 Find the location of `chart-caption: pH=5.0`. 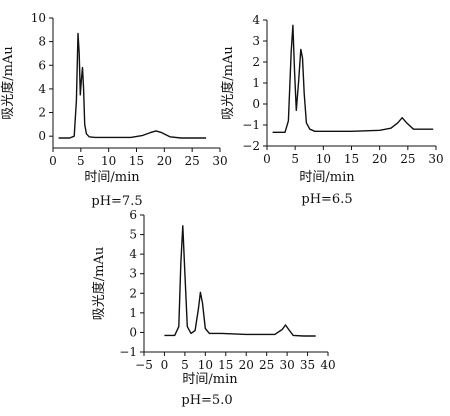

chart-caption: pH=5.0 is located at coordinates (206, 400).